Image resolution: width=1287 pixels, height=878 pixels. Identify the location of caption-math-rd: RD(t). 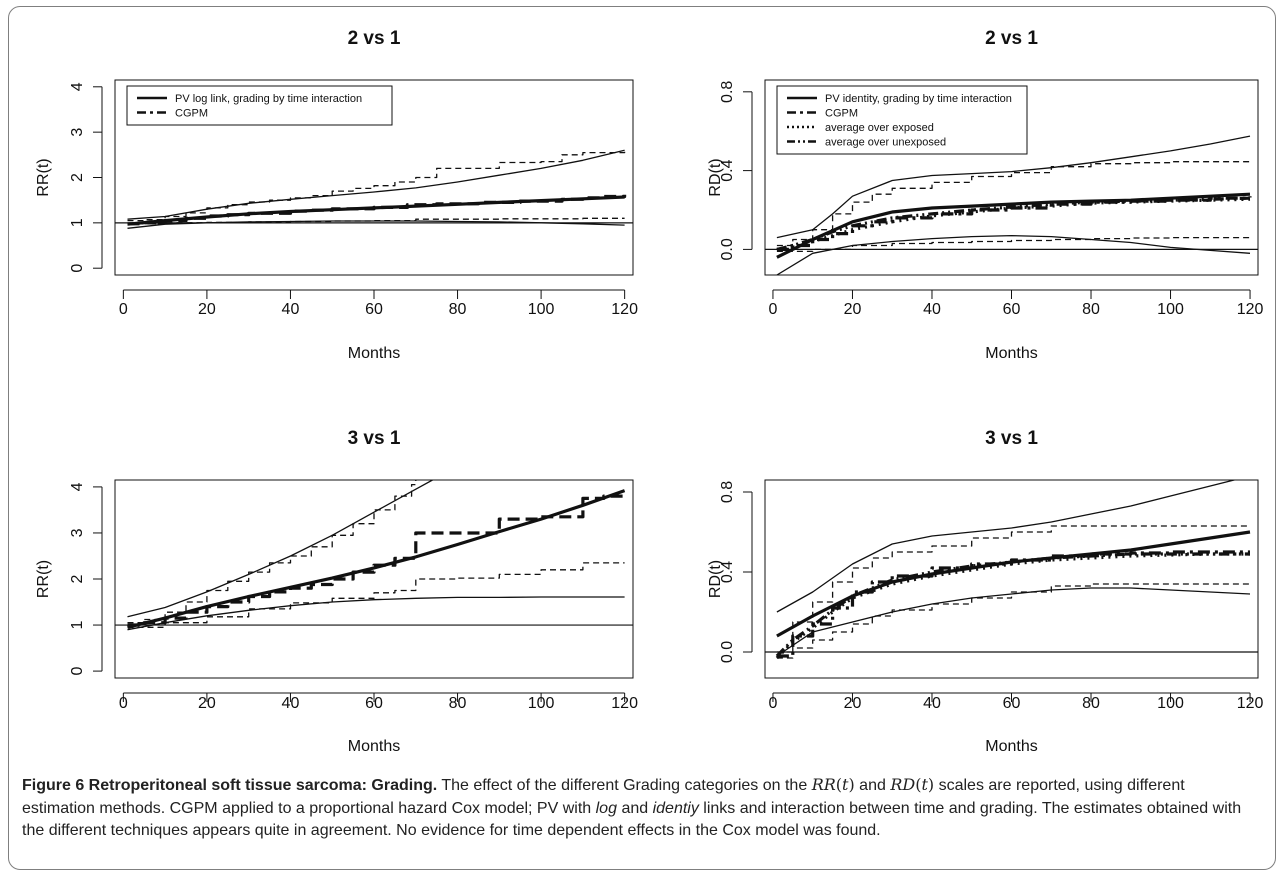
(912, 784).